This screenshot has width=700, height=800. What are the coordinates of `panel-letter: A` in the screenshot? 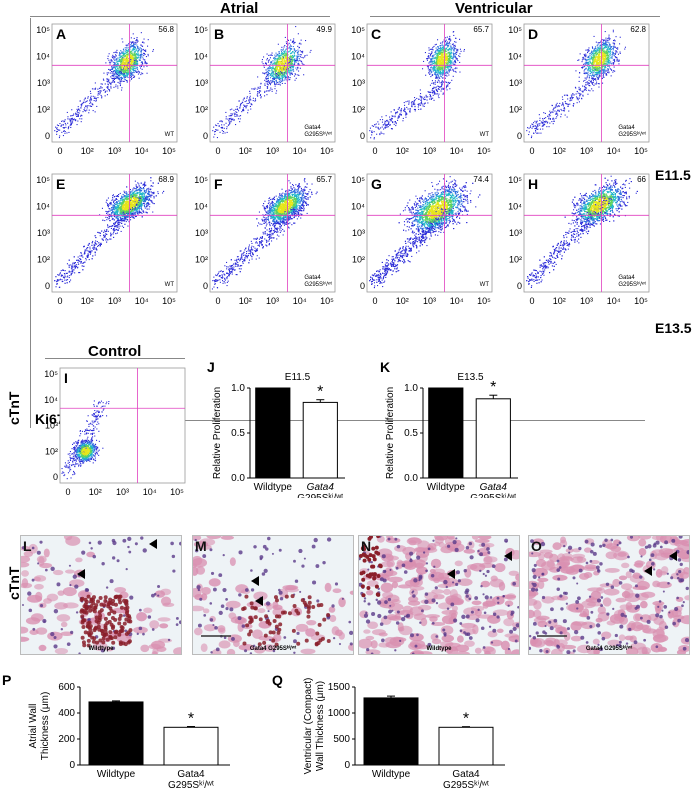 It's located at (61, 34).